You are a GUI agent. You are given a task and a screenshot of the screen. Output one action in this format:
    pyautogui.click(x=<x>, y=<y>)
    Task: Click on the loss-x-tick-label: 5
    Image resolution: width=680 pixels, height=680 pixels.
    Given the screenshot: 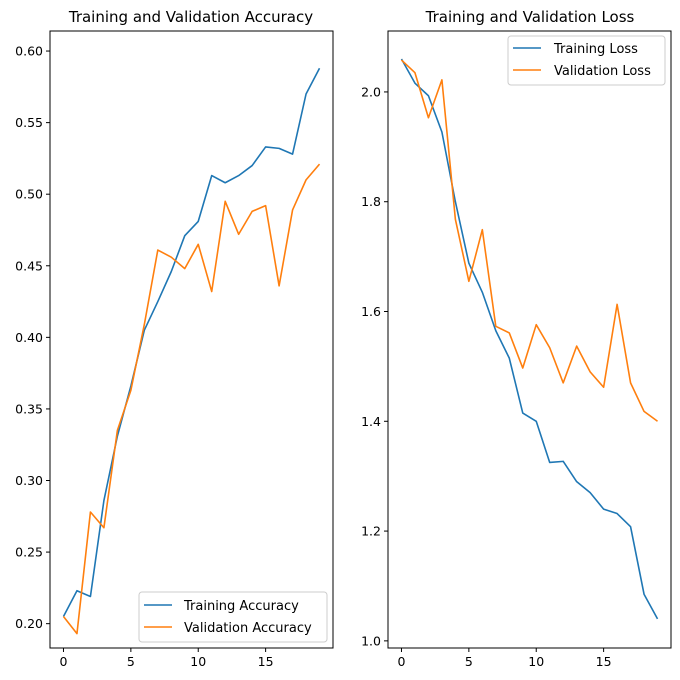 What is the action you would take?
    pyautogui.click(x=469, y=661)
    